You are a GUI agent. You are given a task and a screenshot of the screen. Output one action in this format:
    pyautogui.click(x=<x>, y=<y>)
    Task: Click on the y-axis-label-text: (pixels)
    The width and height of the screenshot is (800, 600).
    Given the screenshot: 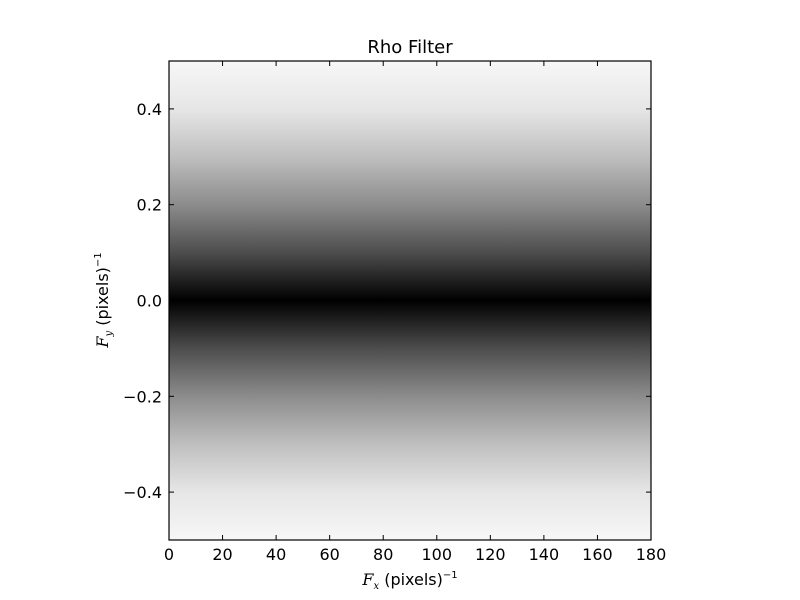 What is the action you would take?
    pyautogui.click(x=102, y=299)
    